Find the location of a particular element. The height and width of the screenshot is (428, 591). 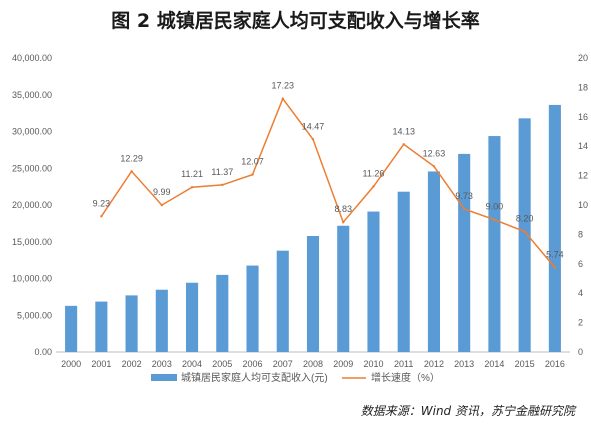

x-tick-label: 2016 is located at coordinates (555, 364).